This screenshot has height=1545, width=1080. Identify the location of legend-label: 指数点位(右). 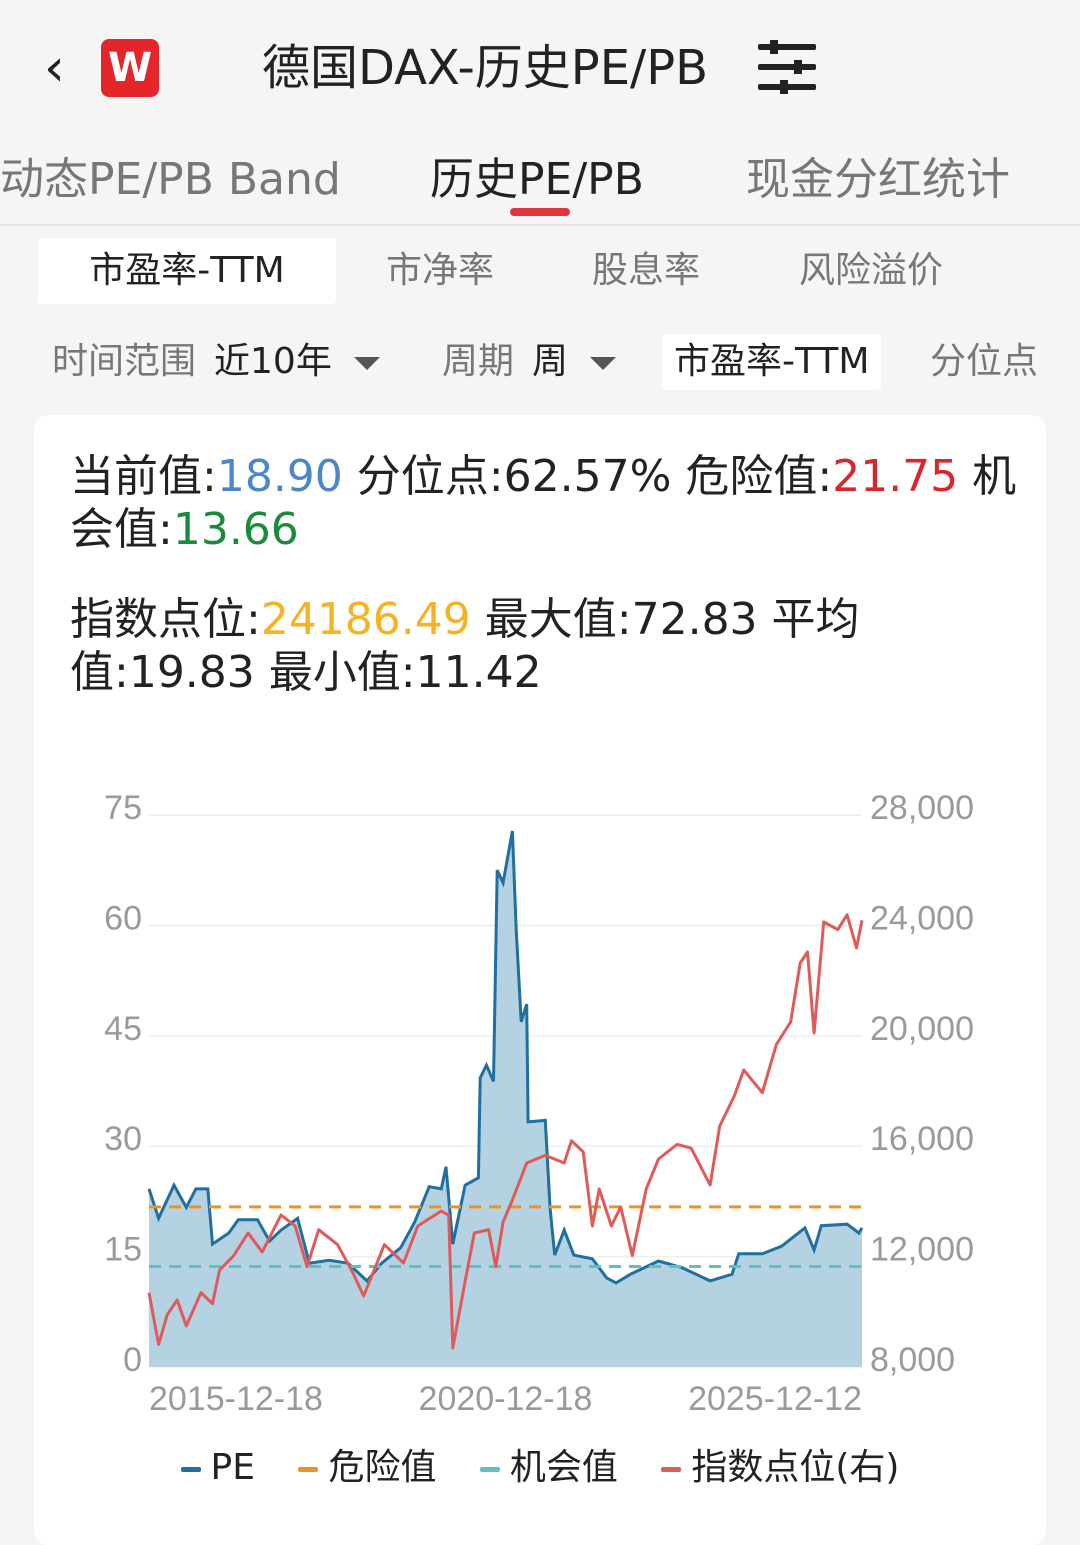
(795, 1467).